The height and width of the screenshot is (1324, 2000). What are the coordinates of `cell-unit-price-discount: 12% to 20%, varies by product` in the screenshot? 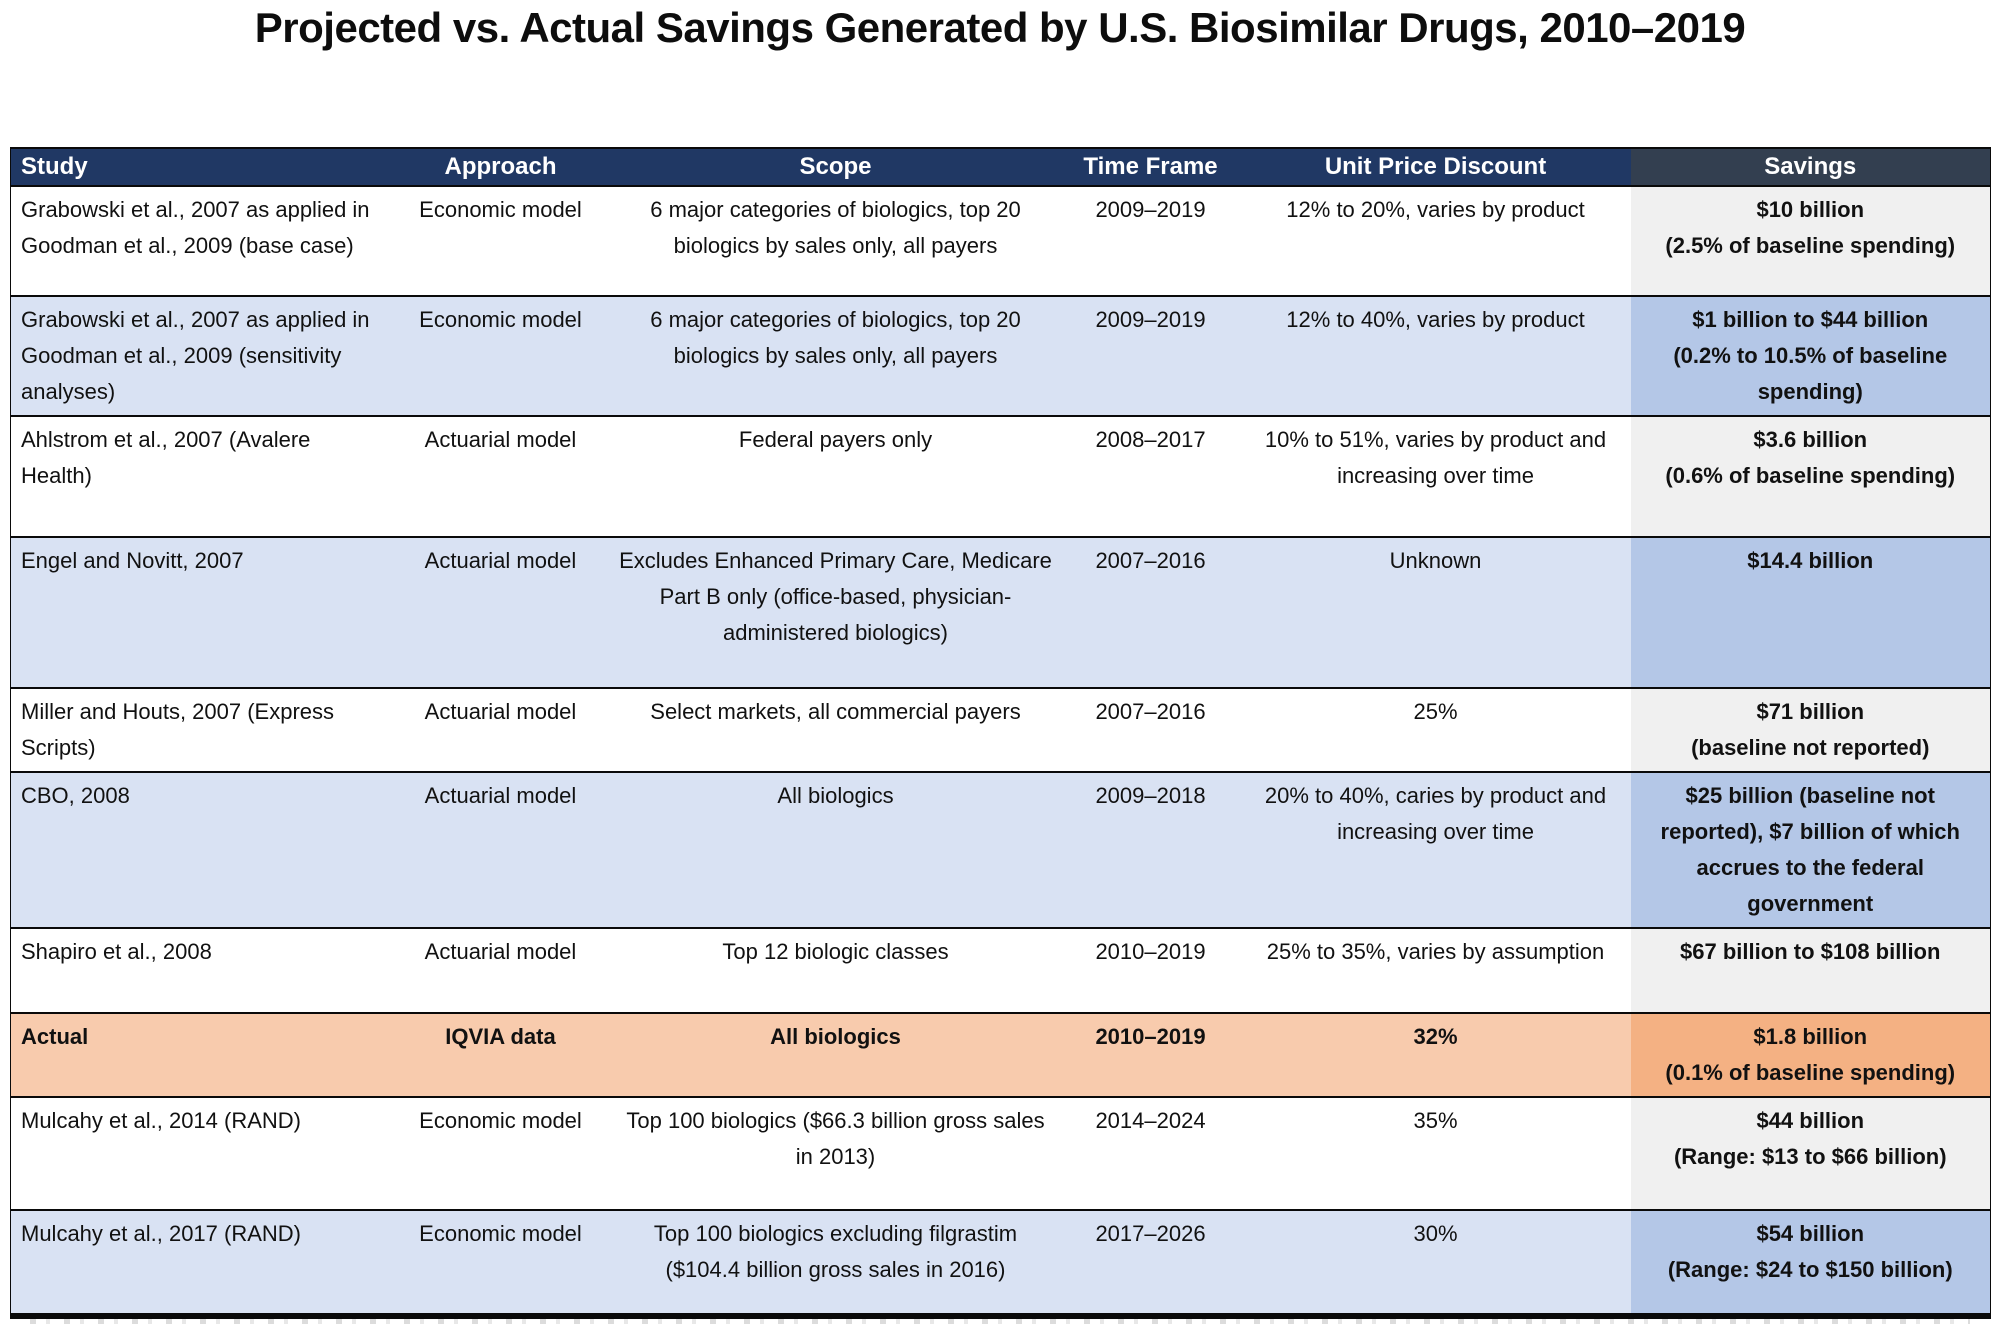 It's located at (1435, 209).